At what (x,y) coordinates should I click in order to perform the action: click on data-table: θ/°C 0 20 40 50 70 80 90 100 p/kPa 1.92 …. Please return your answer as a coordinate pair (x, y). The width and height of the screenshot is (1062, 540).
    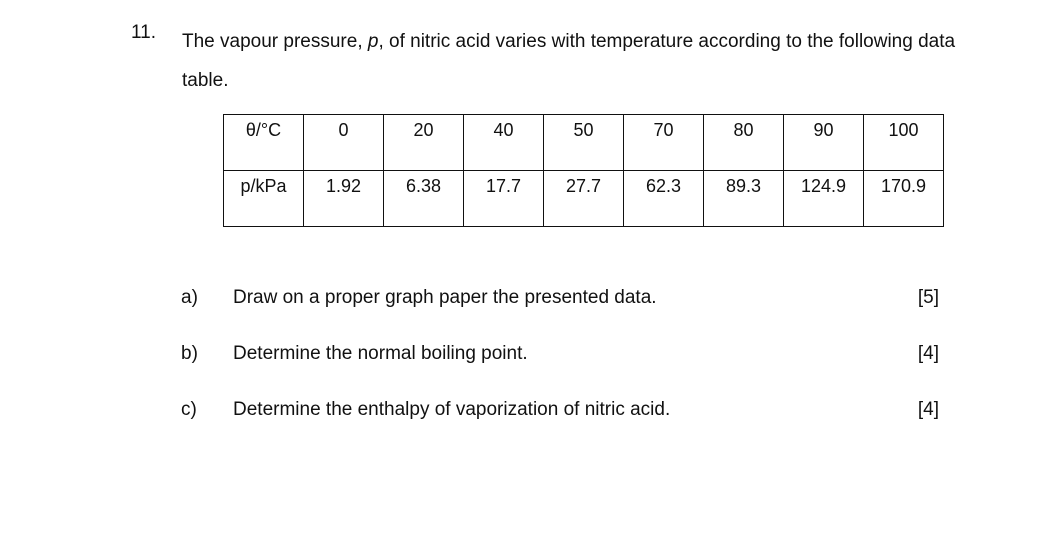
    Looking at the image, I should click on (583, 170).